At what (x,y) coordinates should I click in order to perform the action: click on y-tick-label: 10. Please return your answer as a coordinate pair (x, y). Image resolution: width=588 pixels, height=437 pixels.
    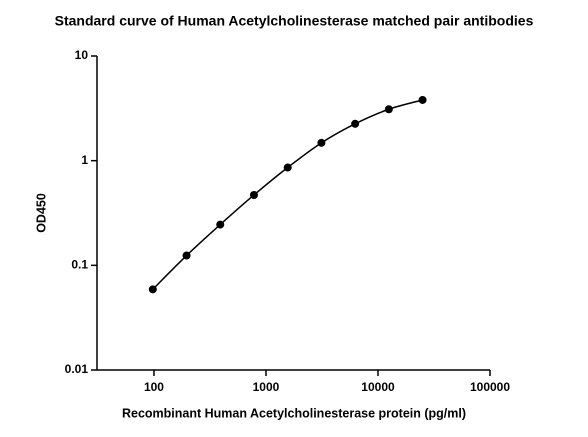
    Looking at the image, I should click on (82, 55).